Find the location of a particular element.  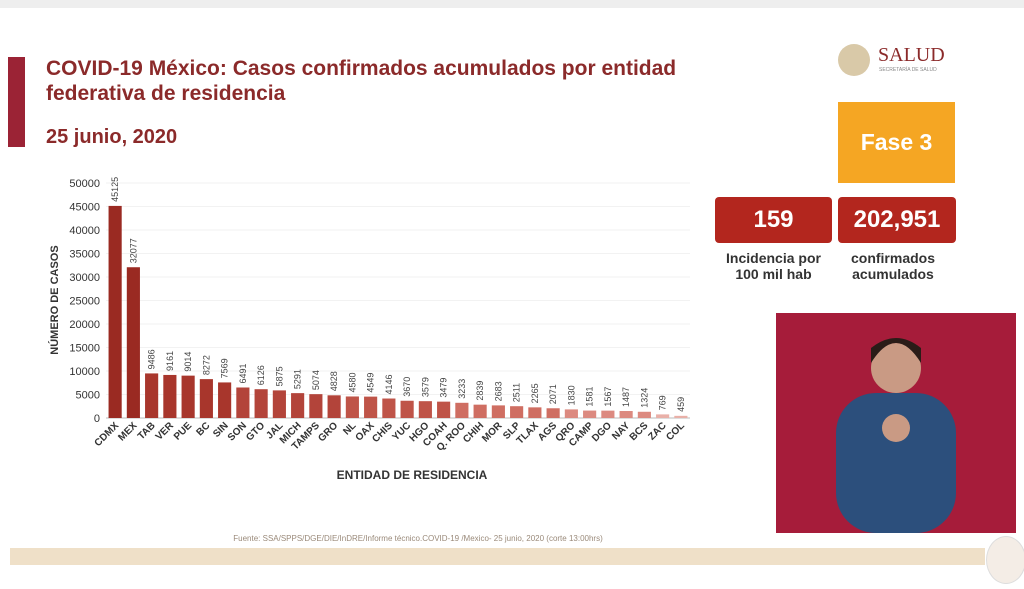

value-label: 8272 is located at coordinates (206, 365).